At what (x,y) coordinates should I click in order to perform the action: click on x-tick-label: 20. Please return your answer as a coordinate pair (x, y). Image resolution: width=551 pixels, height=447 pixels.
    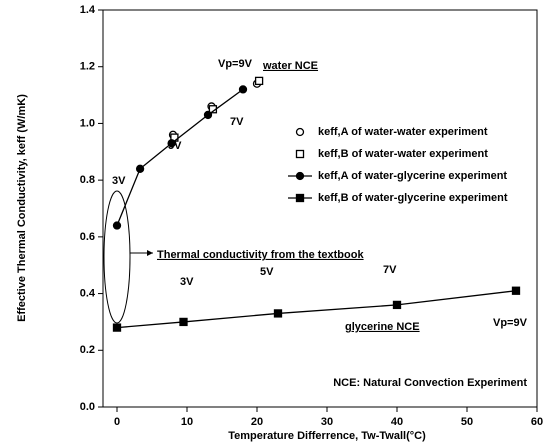
    Looking at the image, I should click on (257, 422).